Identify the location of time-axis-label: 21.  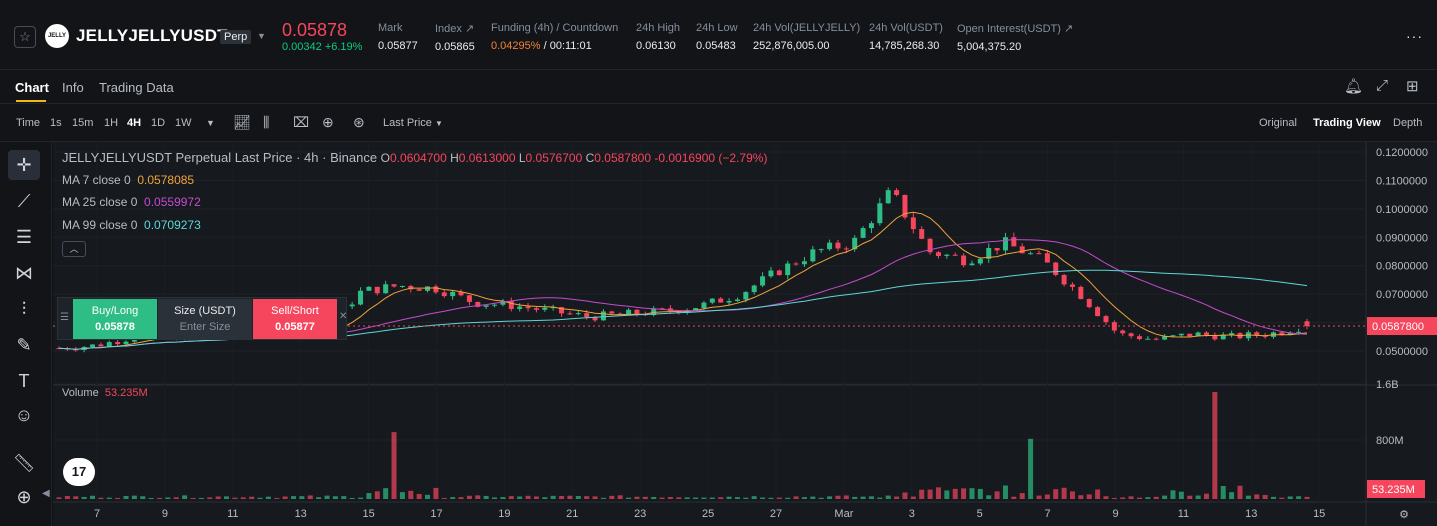
(572, 514).